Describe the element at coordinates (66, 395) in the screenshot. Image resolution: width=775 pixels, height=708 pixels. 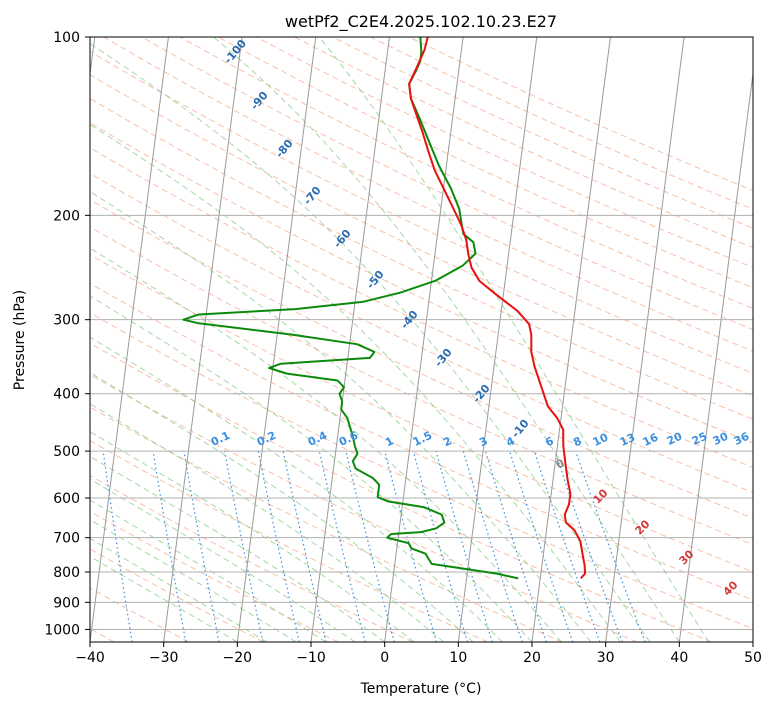
I see `y-tick-label: 400` at that location.